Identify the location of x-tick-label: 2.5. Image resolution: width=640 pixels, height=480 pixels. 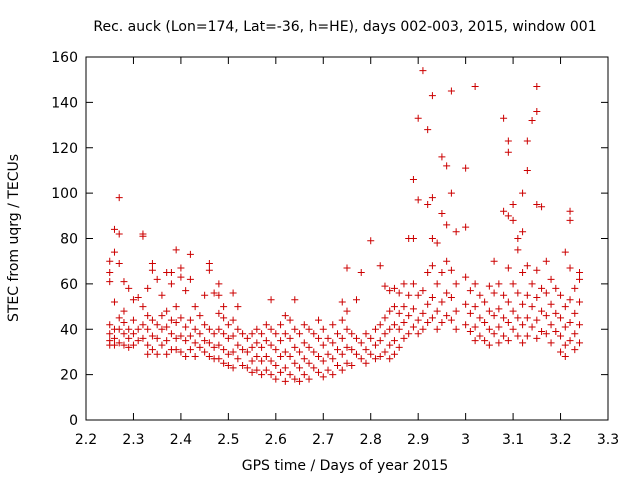
(228, 440).